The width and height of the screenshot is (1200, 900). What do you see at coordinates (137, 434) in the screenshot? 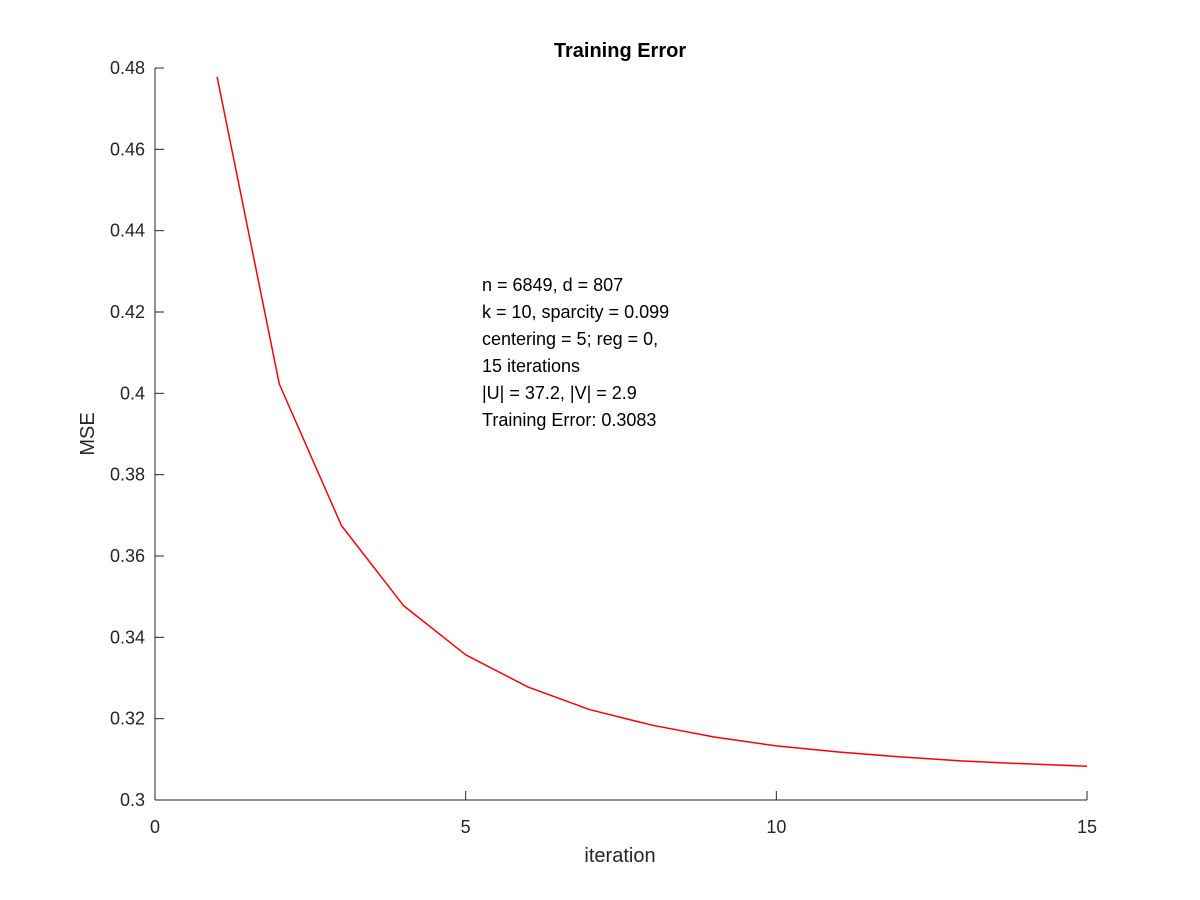
I see `y-axis-ticks: 0.3 0.32 0.34 0.36 0.38 0.4 0.42 0.44 0.46 0.48` at bounding box center [137, 434].